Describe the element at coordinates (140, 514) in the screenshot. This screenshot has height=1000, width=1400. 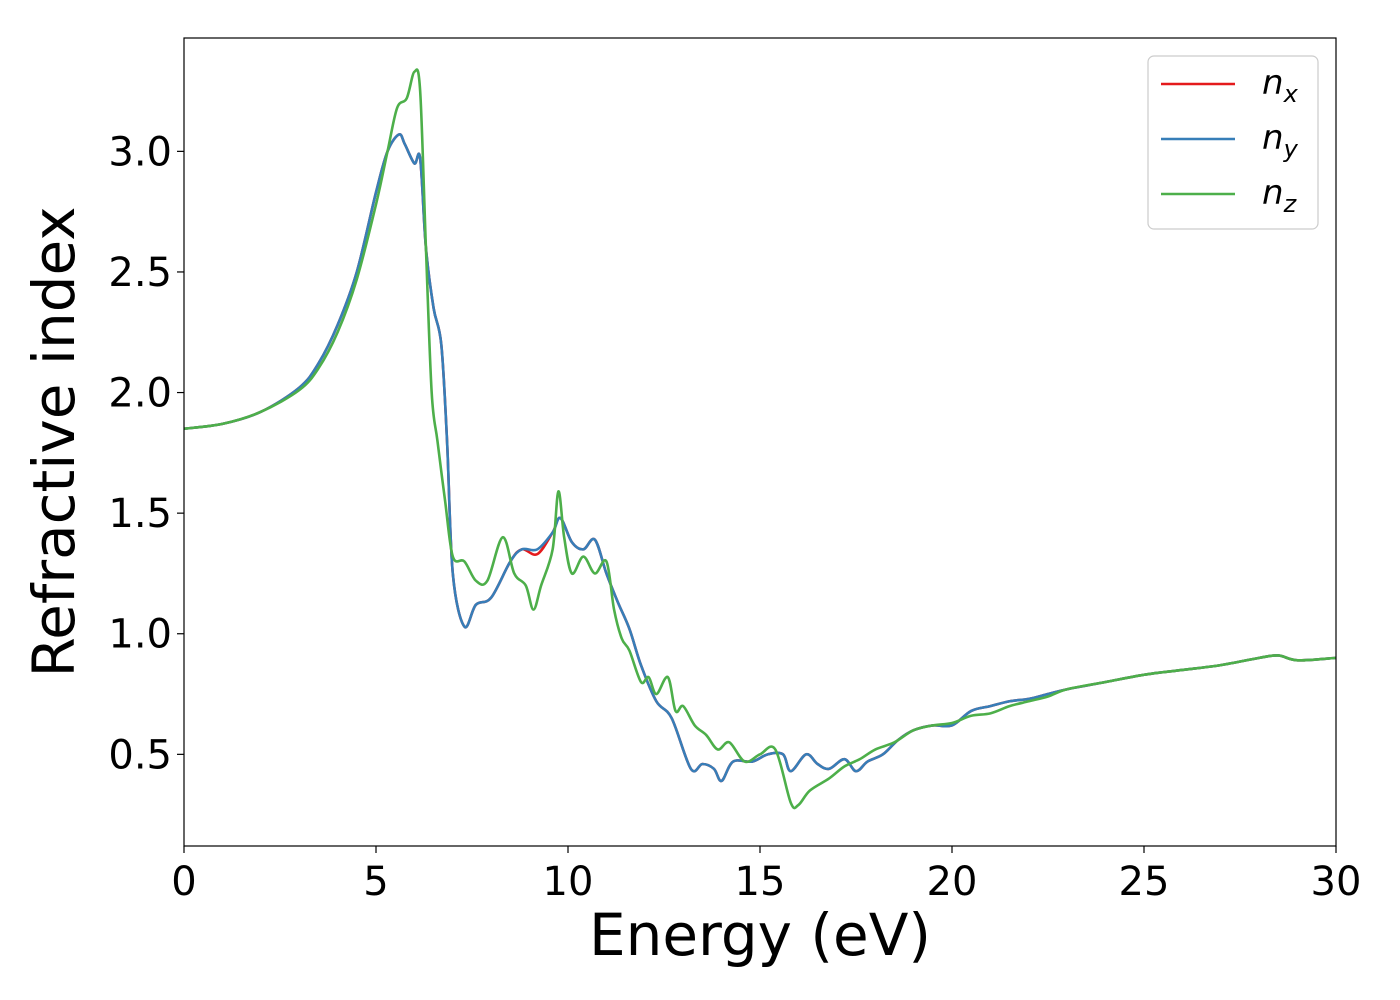
I see `y-tick-label: 1.5` at that location.